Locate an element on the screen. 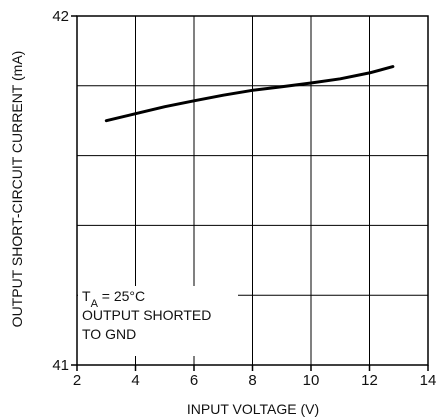  annotation-line-2: OUTPUT SHORTED is located at coordinates (146, 315).